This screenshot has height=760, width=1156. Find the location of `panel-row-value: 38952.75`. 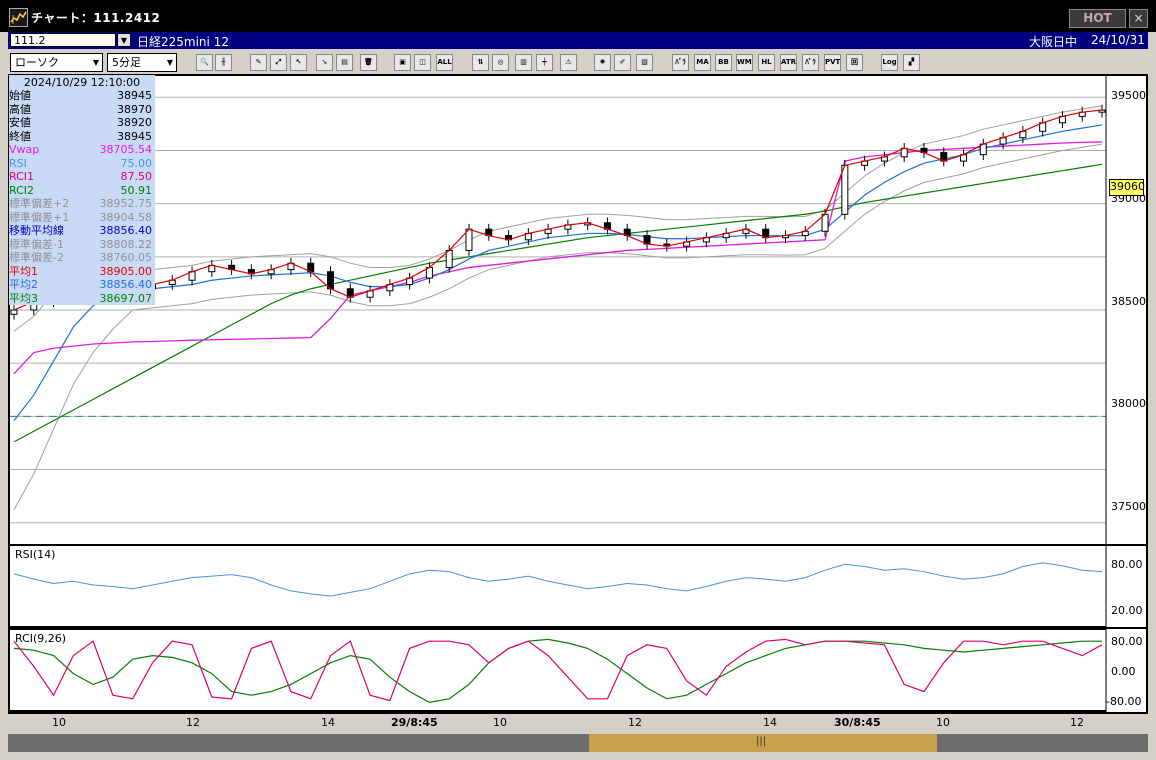

panel-row-value: 38952.75 is located at coordinates (126, 203).